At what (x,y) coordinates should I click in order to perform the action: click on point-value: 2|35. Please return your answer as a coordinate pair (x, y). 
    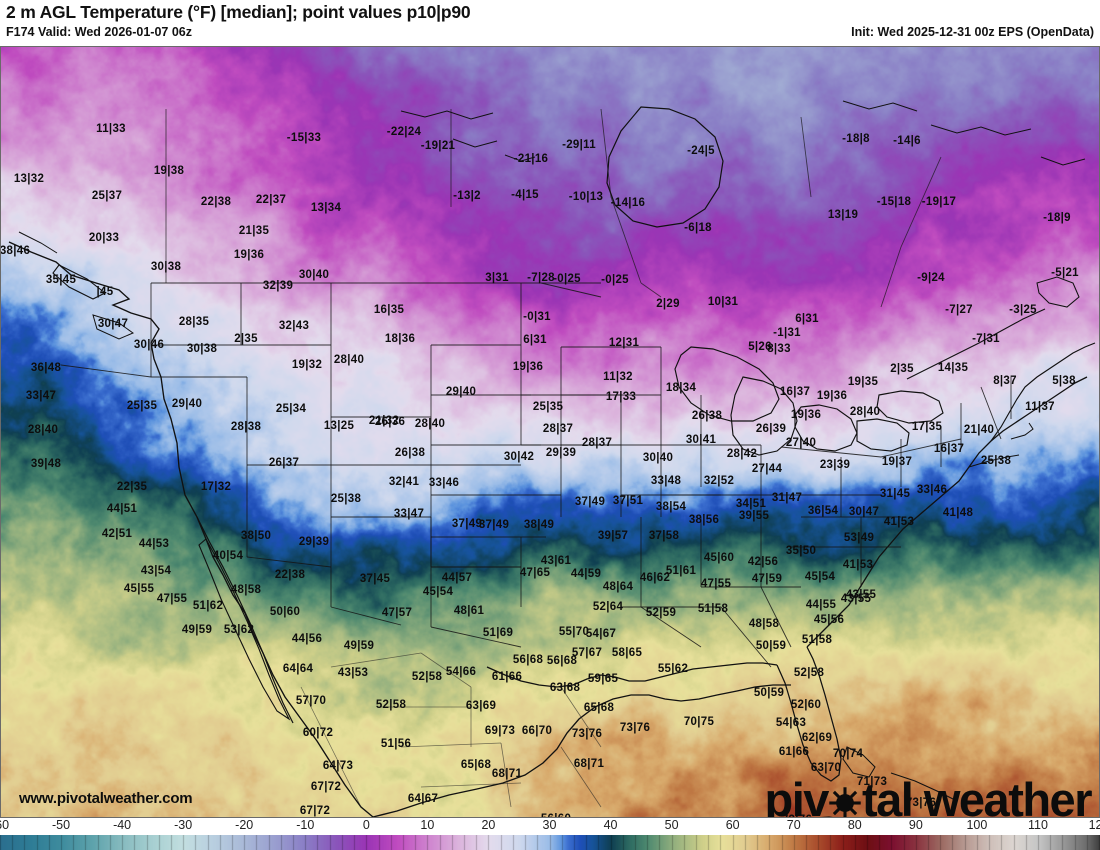
    Looking at the image, I should click on (246, 339).